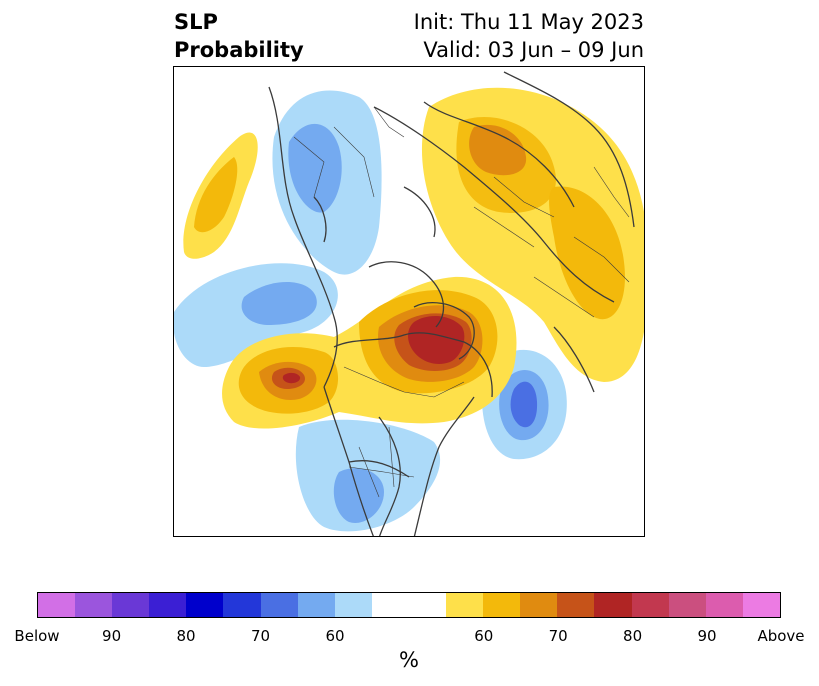  What do you see at coordinates (528, 22) in the screenshot?
I see `init-date: Init: Thu 11 May 2023` at bounding box center [528, 22].